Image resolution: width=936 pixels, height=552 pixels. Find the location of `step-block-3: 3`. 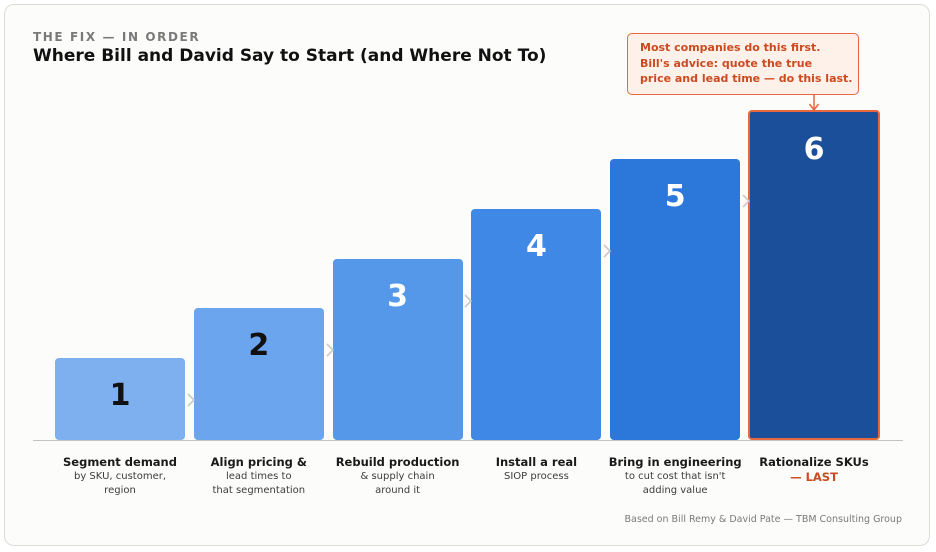

step-block-3: 3 is located at coordinates (397, 349).